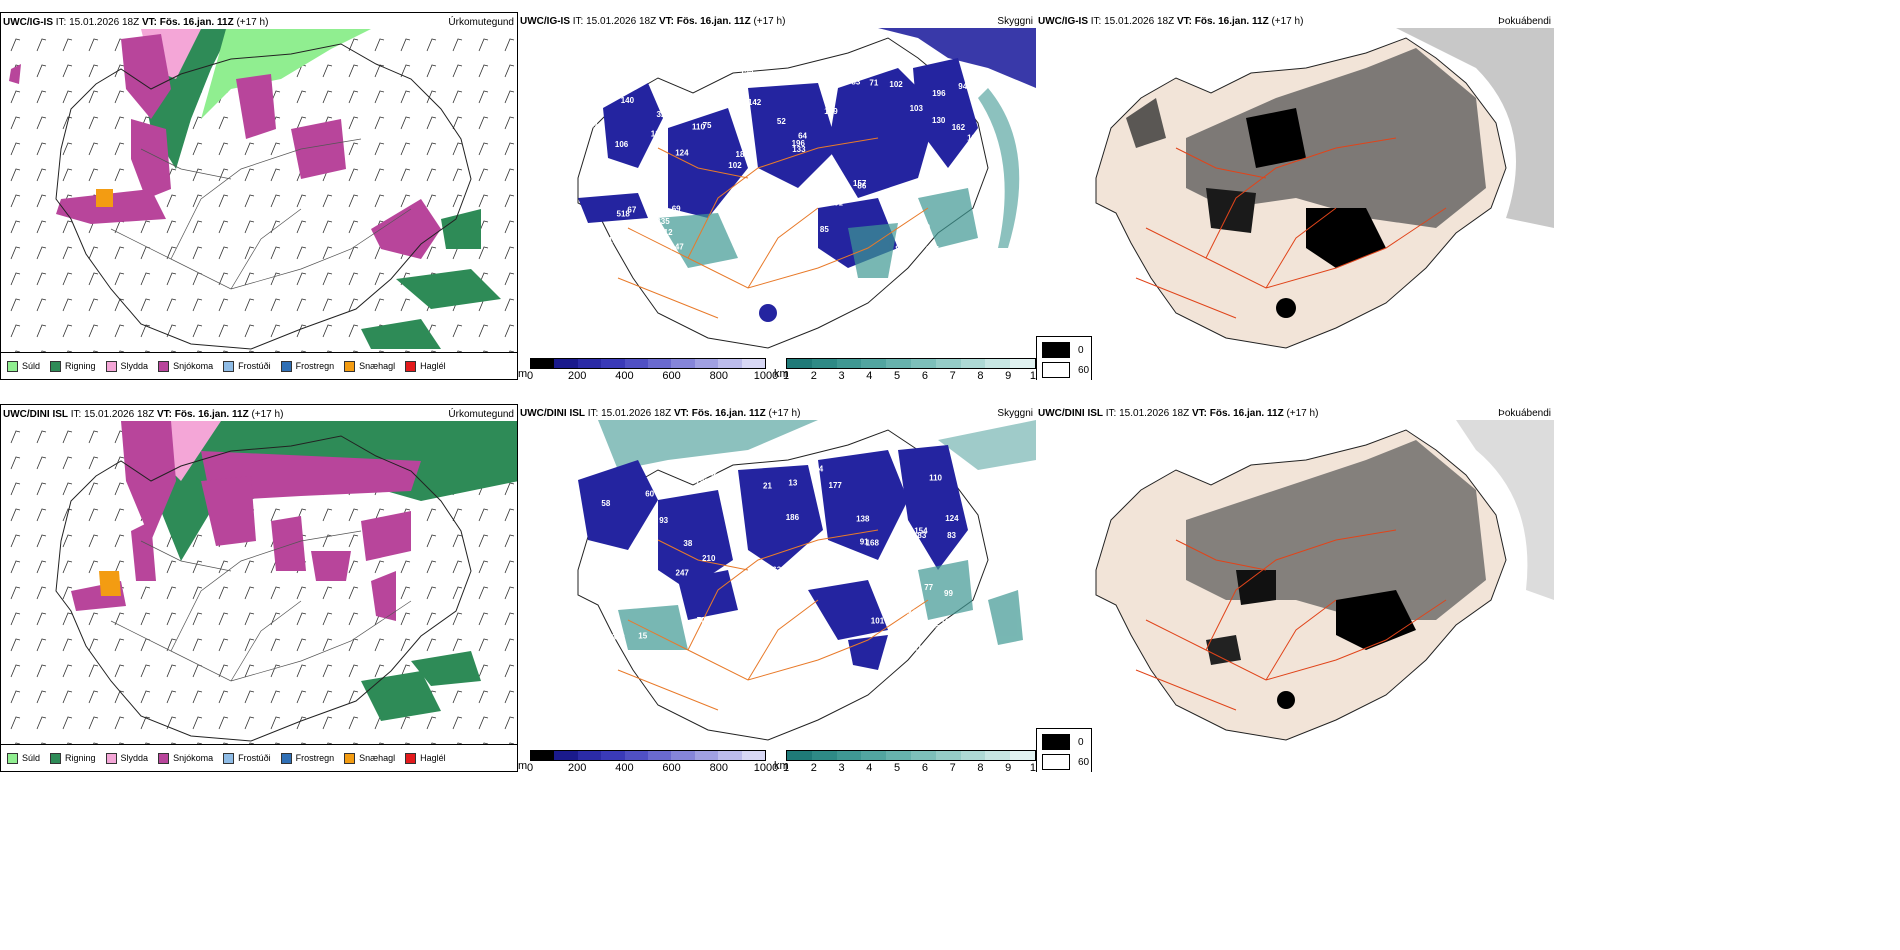 The image size is (1900, 950). Describe the element at coordinates (746, 230) in the screenshot. I see `ceiling-label: 63` at that location.